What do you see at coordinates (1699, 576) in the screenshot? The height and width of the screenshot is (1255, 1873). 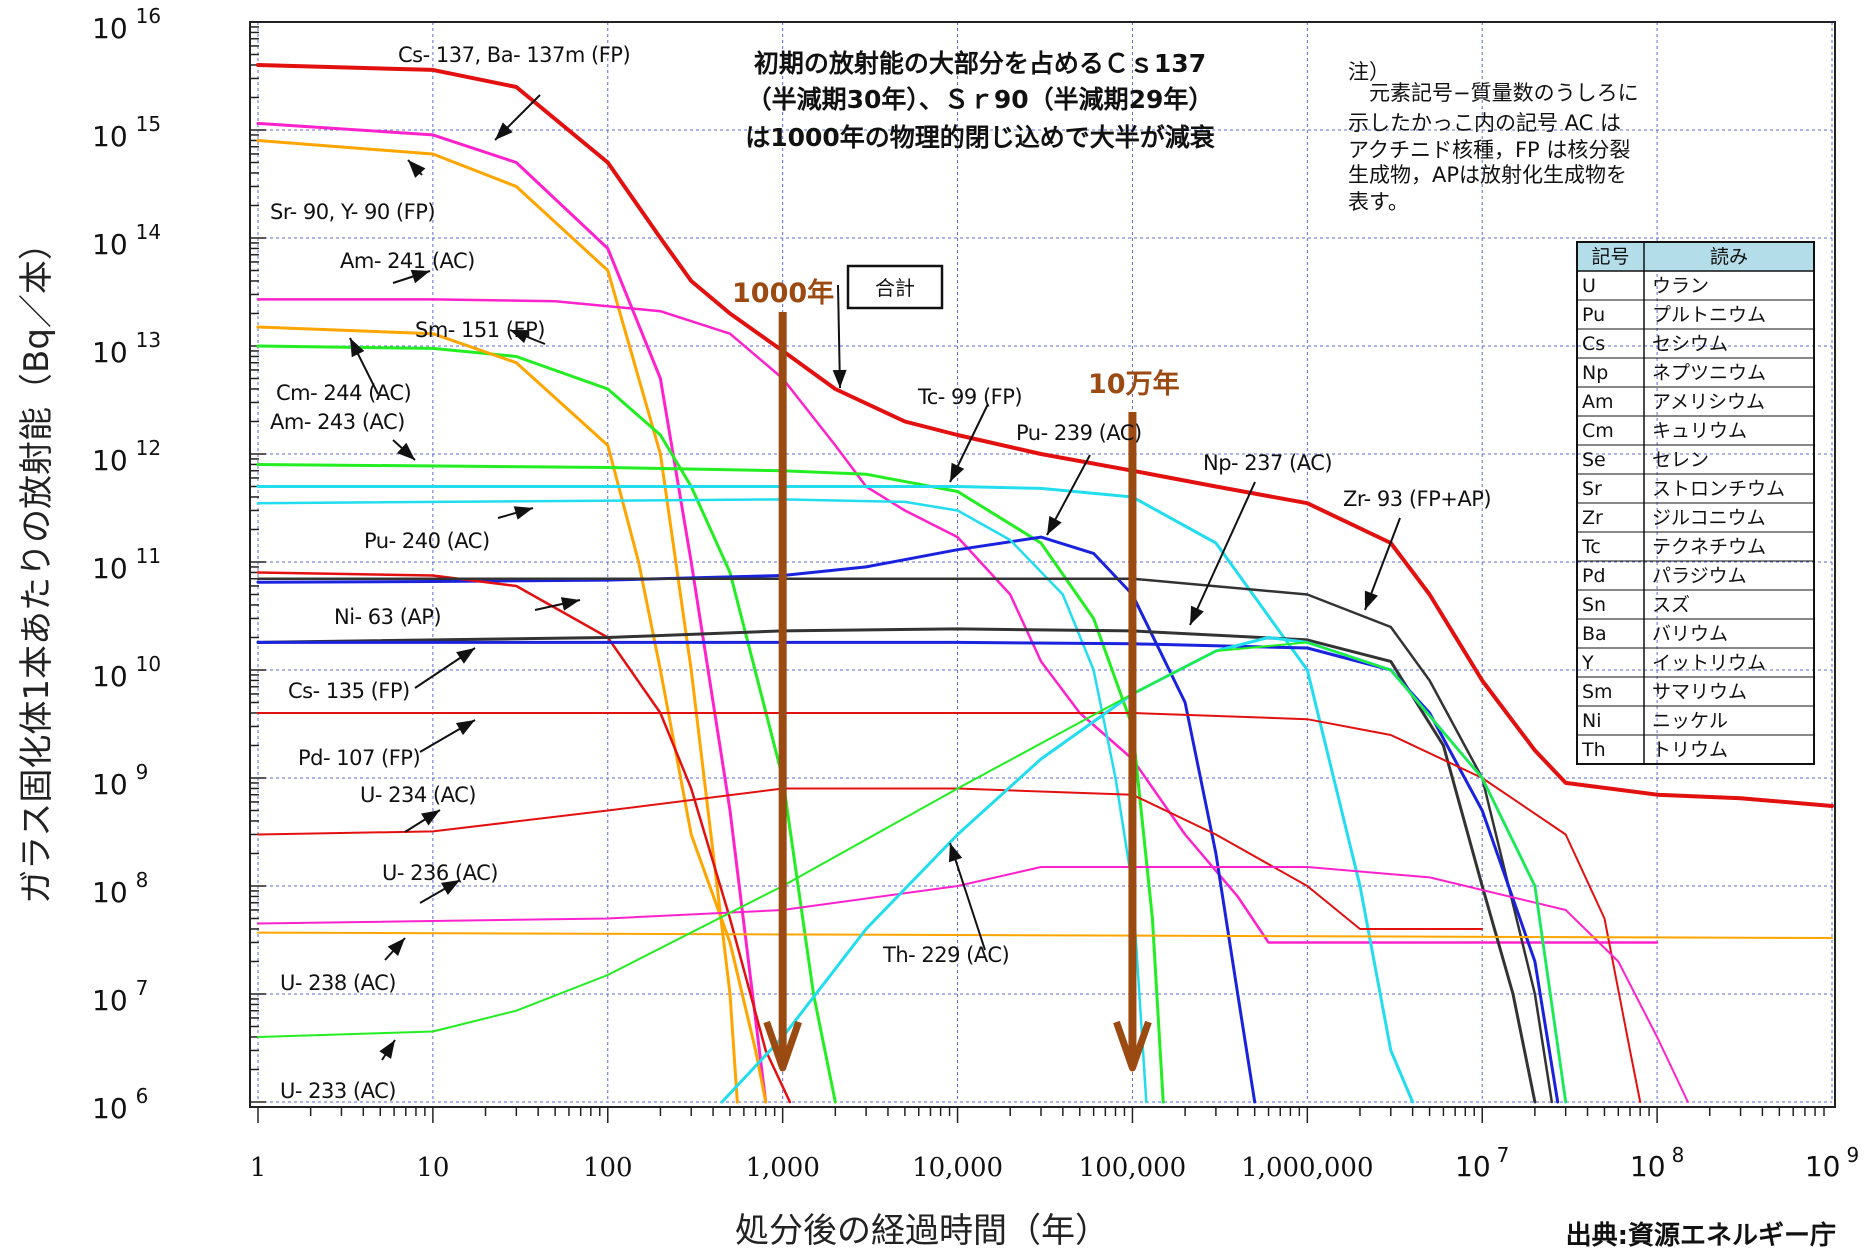 I see `table-cell-reading: パラジウム` at bounding box center [1699, 576].